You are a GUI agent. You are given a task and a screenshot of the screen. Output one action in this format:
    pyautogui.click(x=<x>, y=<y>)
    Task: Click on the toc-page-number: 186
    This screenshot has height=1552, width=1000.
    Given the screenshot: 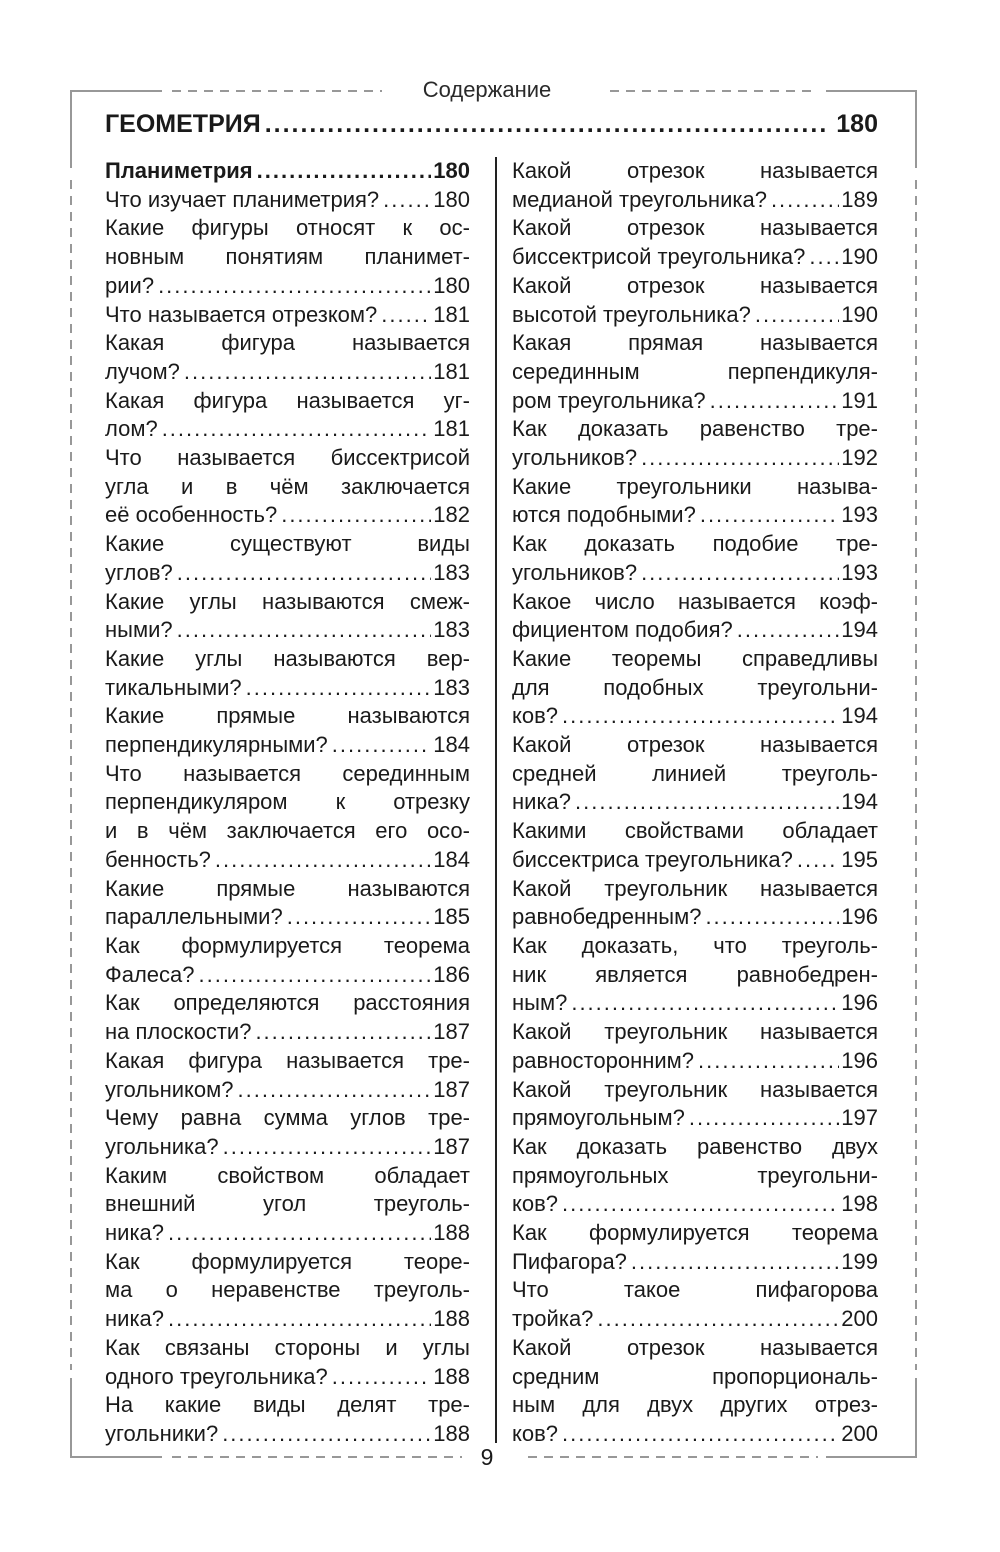 What is the action you would take?
    pyautogui.click(x=451, y=974)
    